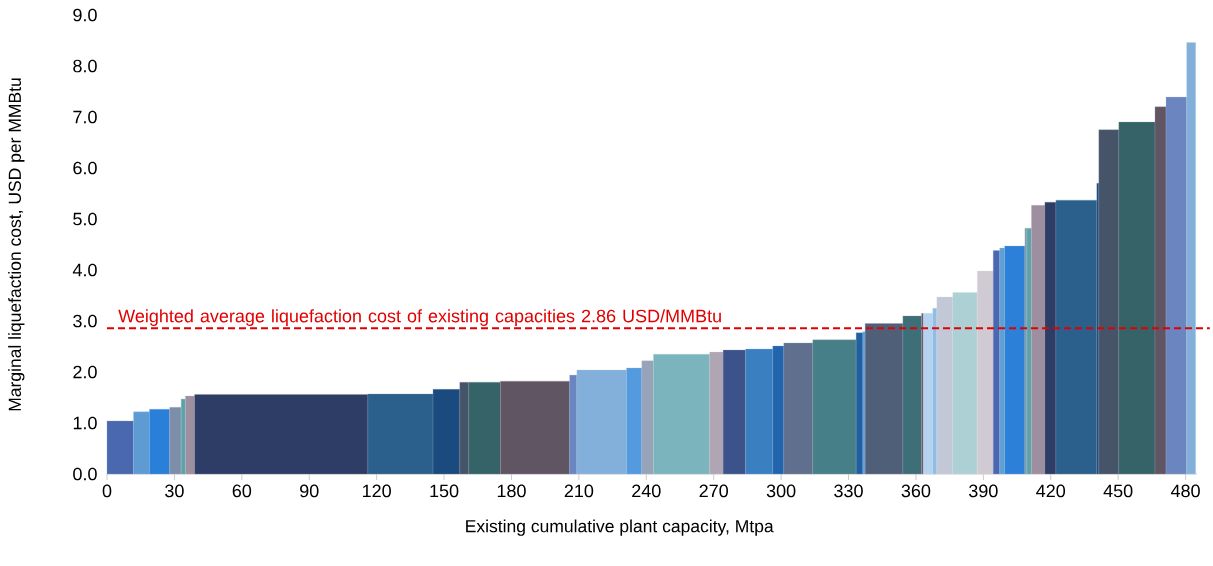 The height and width of the screenshot is (566, 1213). What do you see at coordinates (781, 491) in the screenshot?
I see `x-tick-label: 300` at bounding box center [781, 491].